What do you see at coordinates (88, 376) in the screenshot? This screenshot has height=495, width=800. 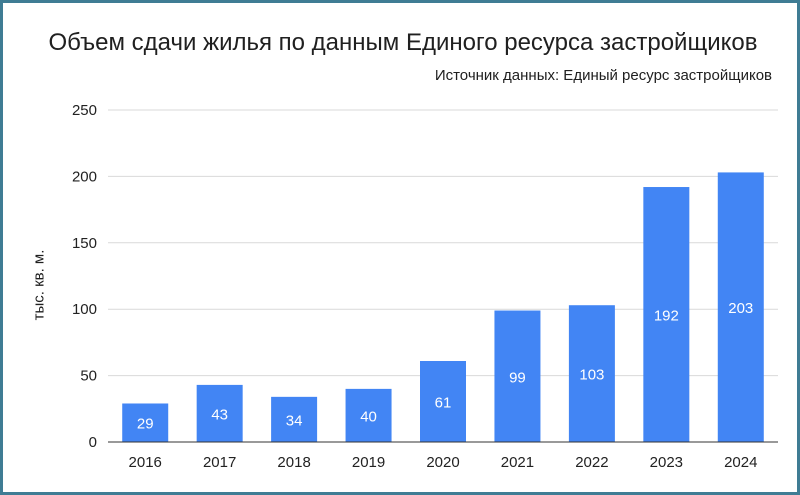 I see `y-tick-label: 50` at bounding box center [88, 376].